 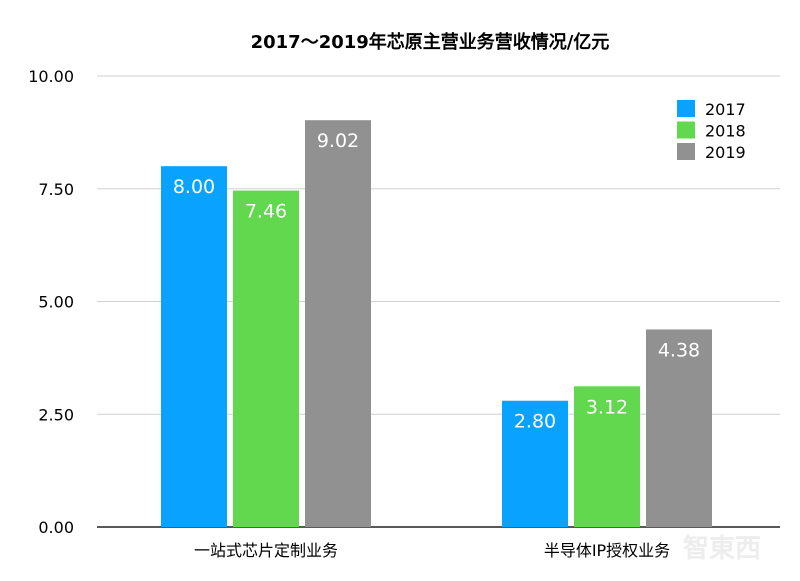 I want to click on legend-swatch-2019, so click(x=686, y=151).